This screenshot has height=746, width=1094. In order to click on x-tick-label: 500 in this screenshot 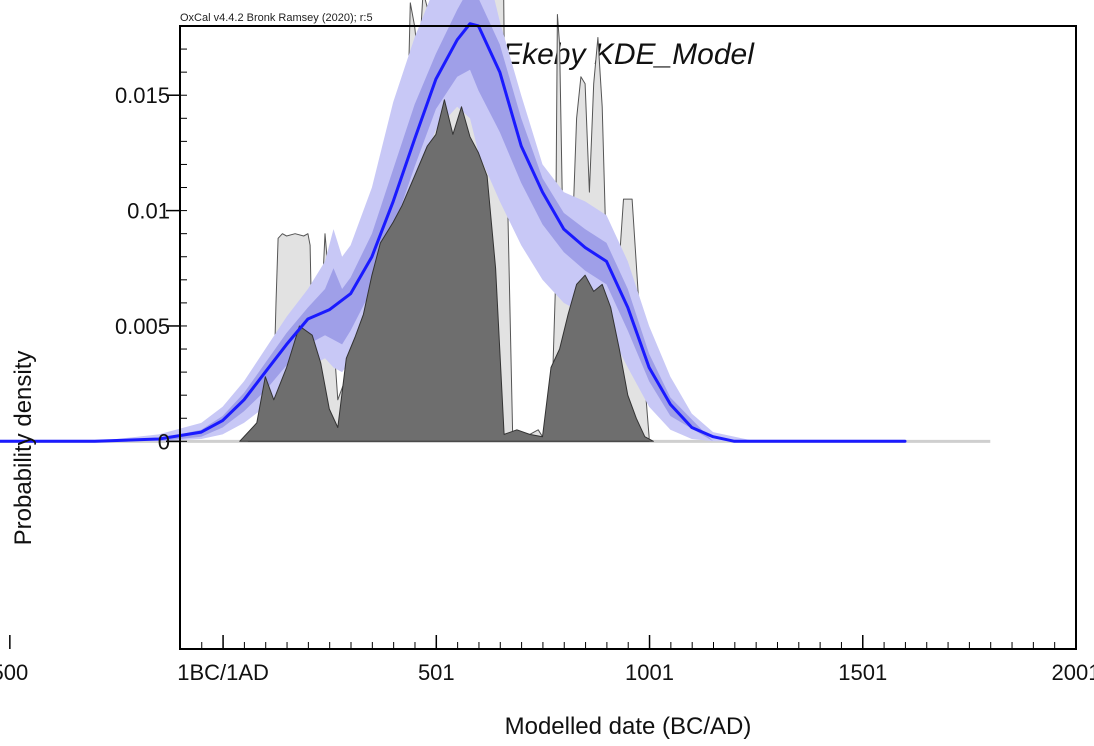, I will do `click(14, 672)`.